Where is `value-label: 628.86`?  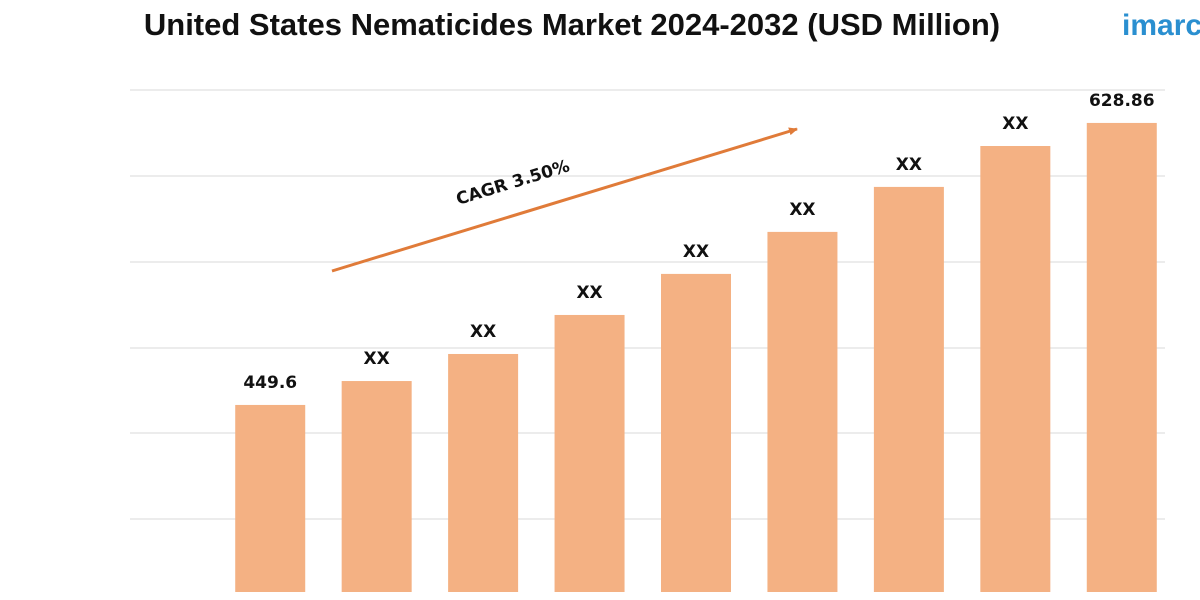 value-label: 628.86 is located at coordinates (1122, 101).